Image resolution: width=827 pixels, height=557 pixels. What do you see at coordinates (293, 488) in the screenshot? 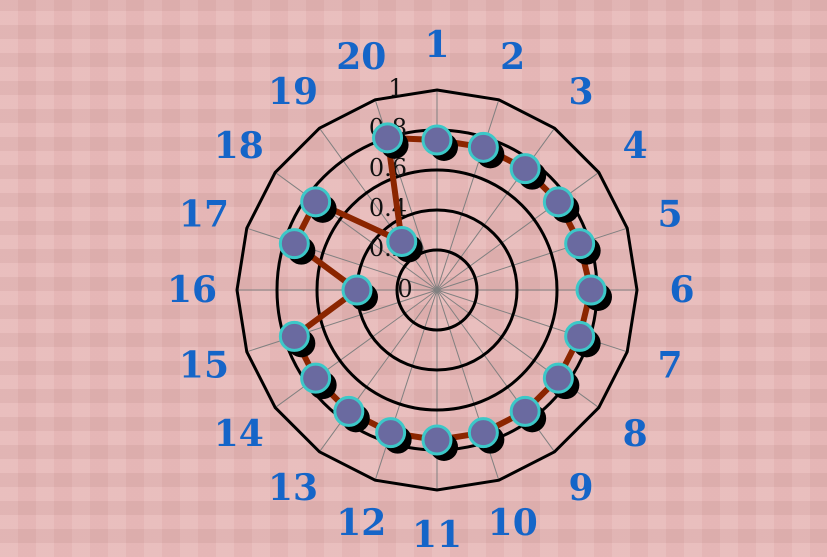
I see `category-label: 13` at bounding box center [293, 488].